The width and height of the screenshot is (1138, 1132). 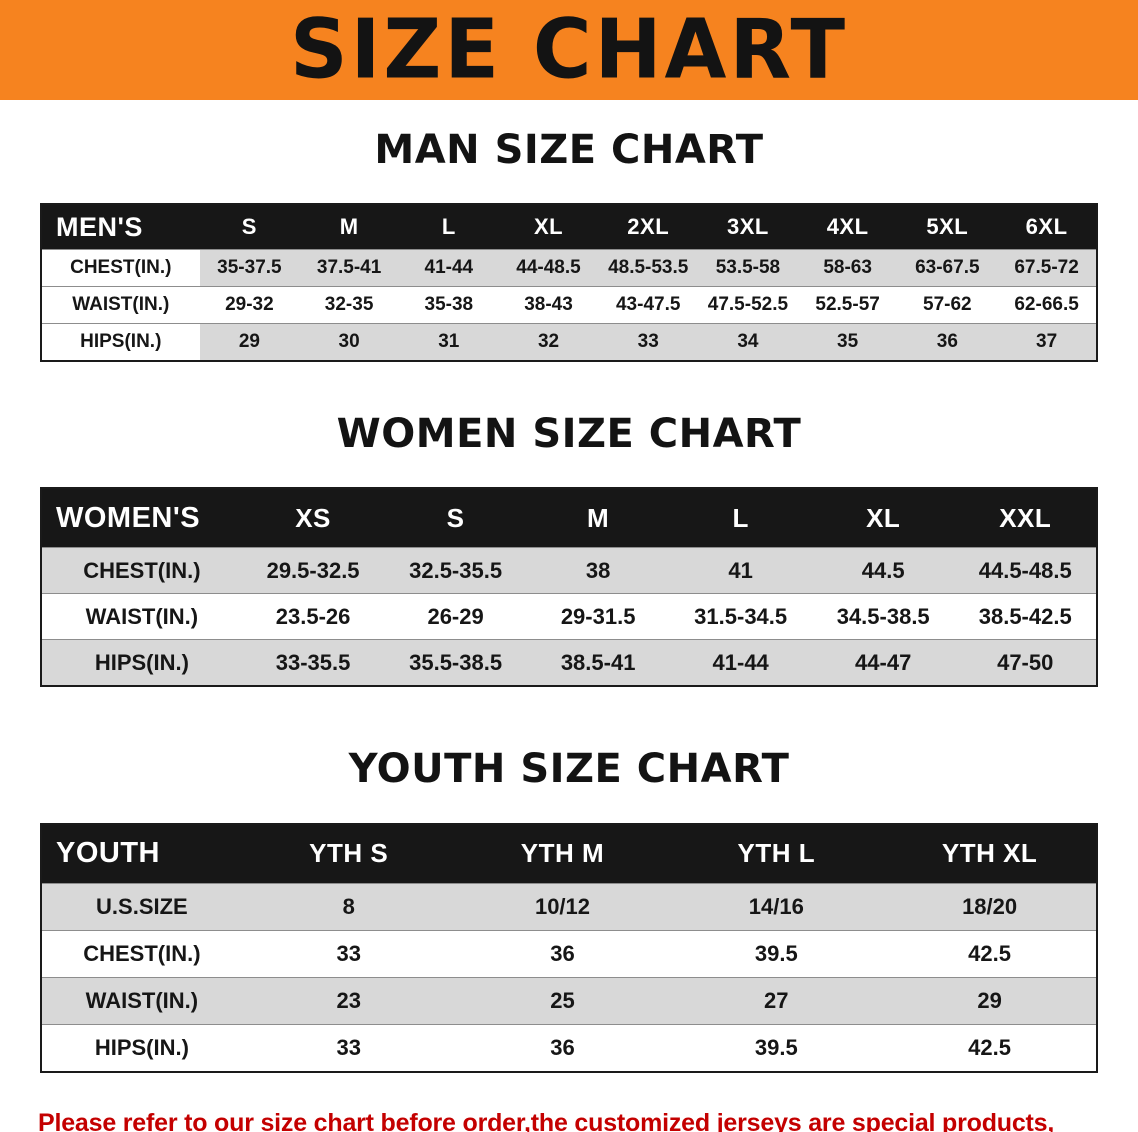 What do you see at coordinates (1025, 662) in the screenshot?
I see `value-cell: 47-50` at bounding box center [1025, 662].